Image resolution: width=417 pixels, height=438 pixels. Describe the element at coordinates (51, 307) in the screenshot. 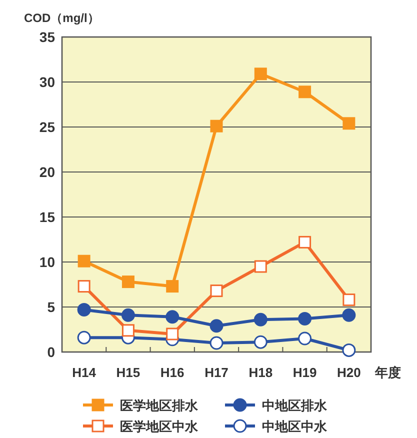

I see `y-tick-label: 5` at that location.